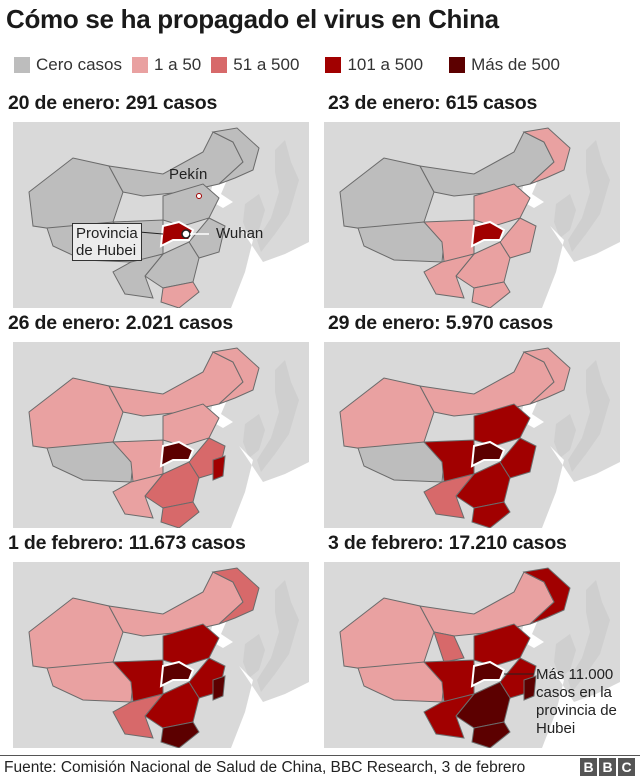 The image size is (640, 779). I want to click on region-northeast, so click(235, 156).